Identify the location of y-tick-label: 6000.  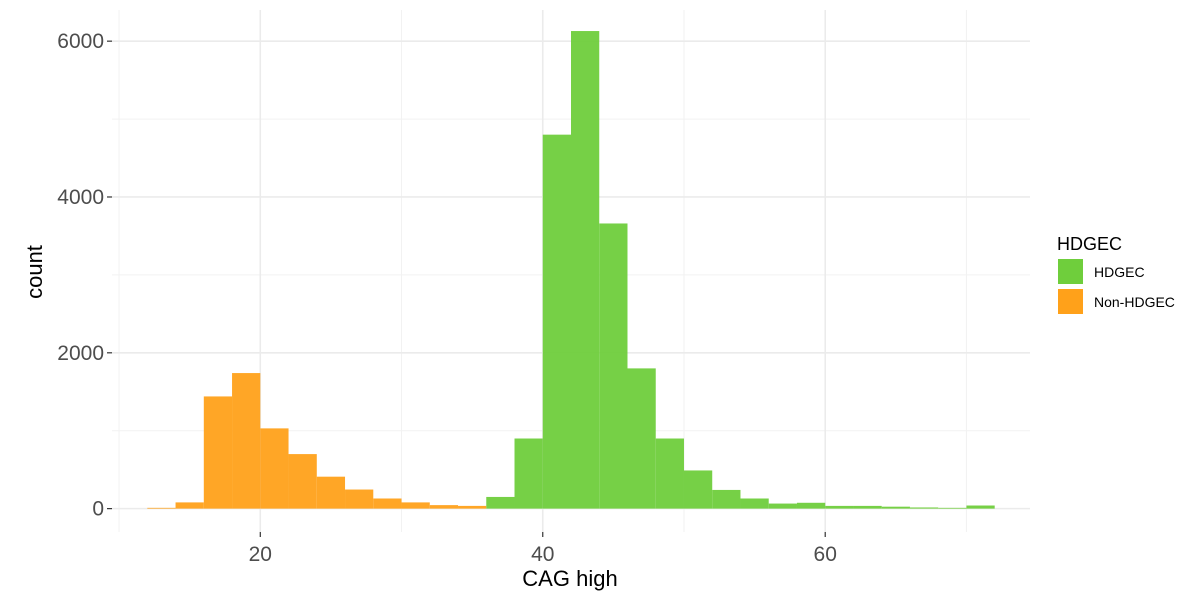
(80, 41).